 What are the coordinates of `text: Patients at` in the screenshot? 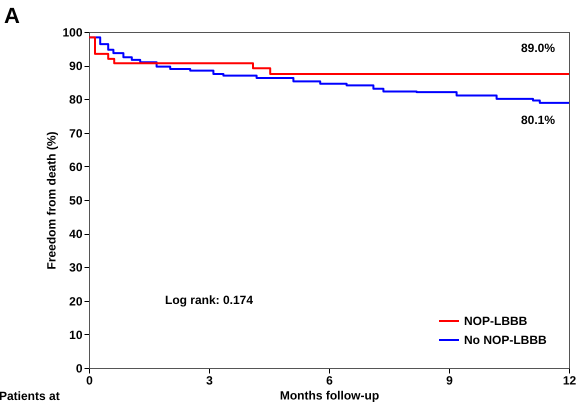 It's located at (30, 396).